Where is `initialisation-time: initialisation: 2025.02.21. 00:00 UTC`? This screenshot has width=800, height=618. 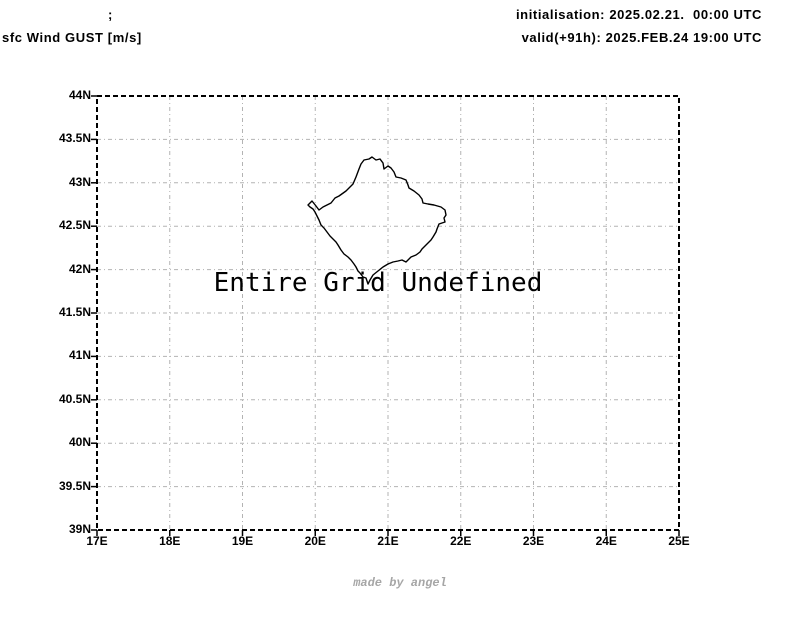 initialisation-time: initialisation: 2025.02.21. 00:00 UTC is located at coordinates (638, 14).